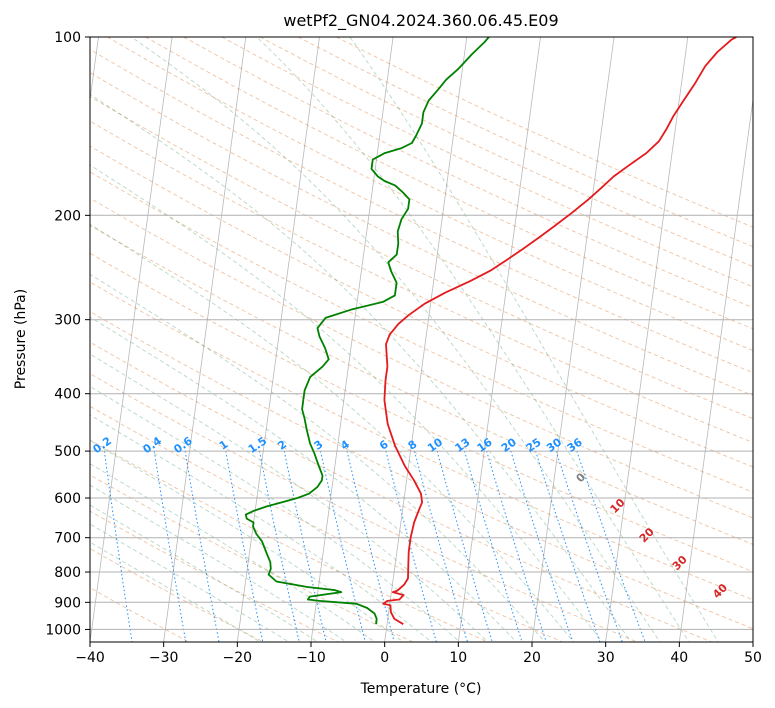 Image resolution: width=775 pixels, height=708 pixels. I want to click on y-tick-label: 700, so click(67, 539).